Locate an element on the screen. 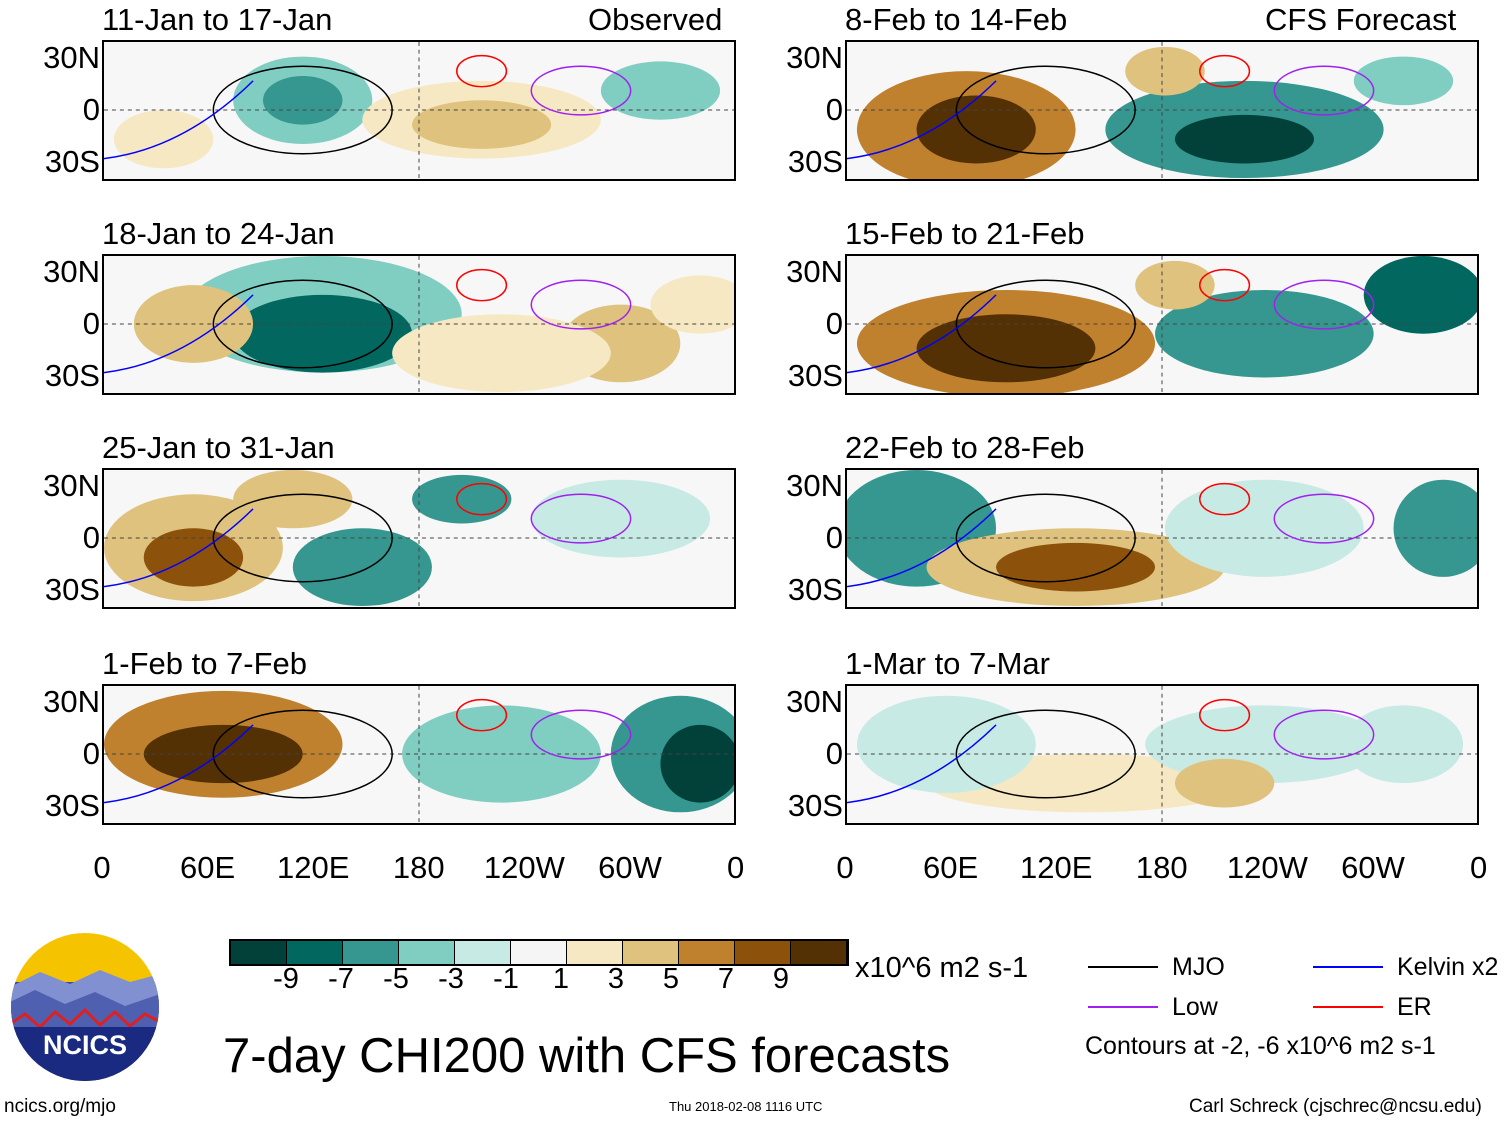 This screenshot has width=1510, height=1121. colorbar-tick-label: -1 is located at coordinates (506, 979).